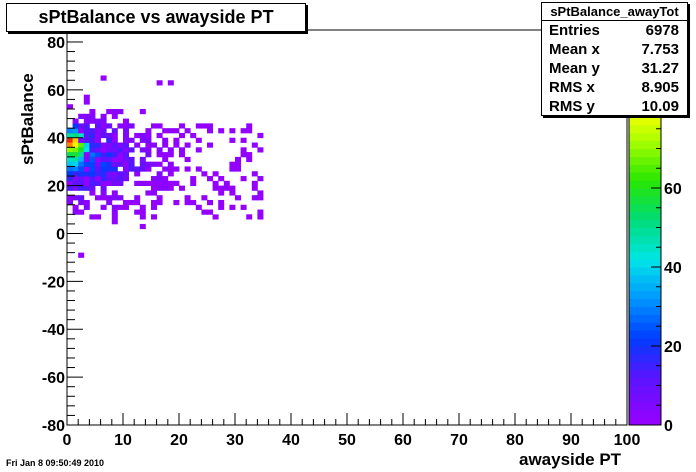  I want to click on y-tick-label: -40, so click(53, 330).